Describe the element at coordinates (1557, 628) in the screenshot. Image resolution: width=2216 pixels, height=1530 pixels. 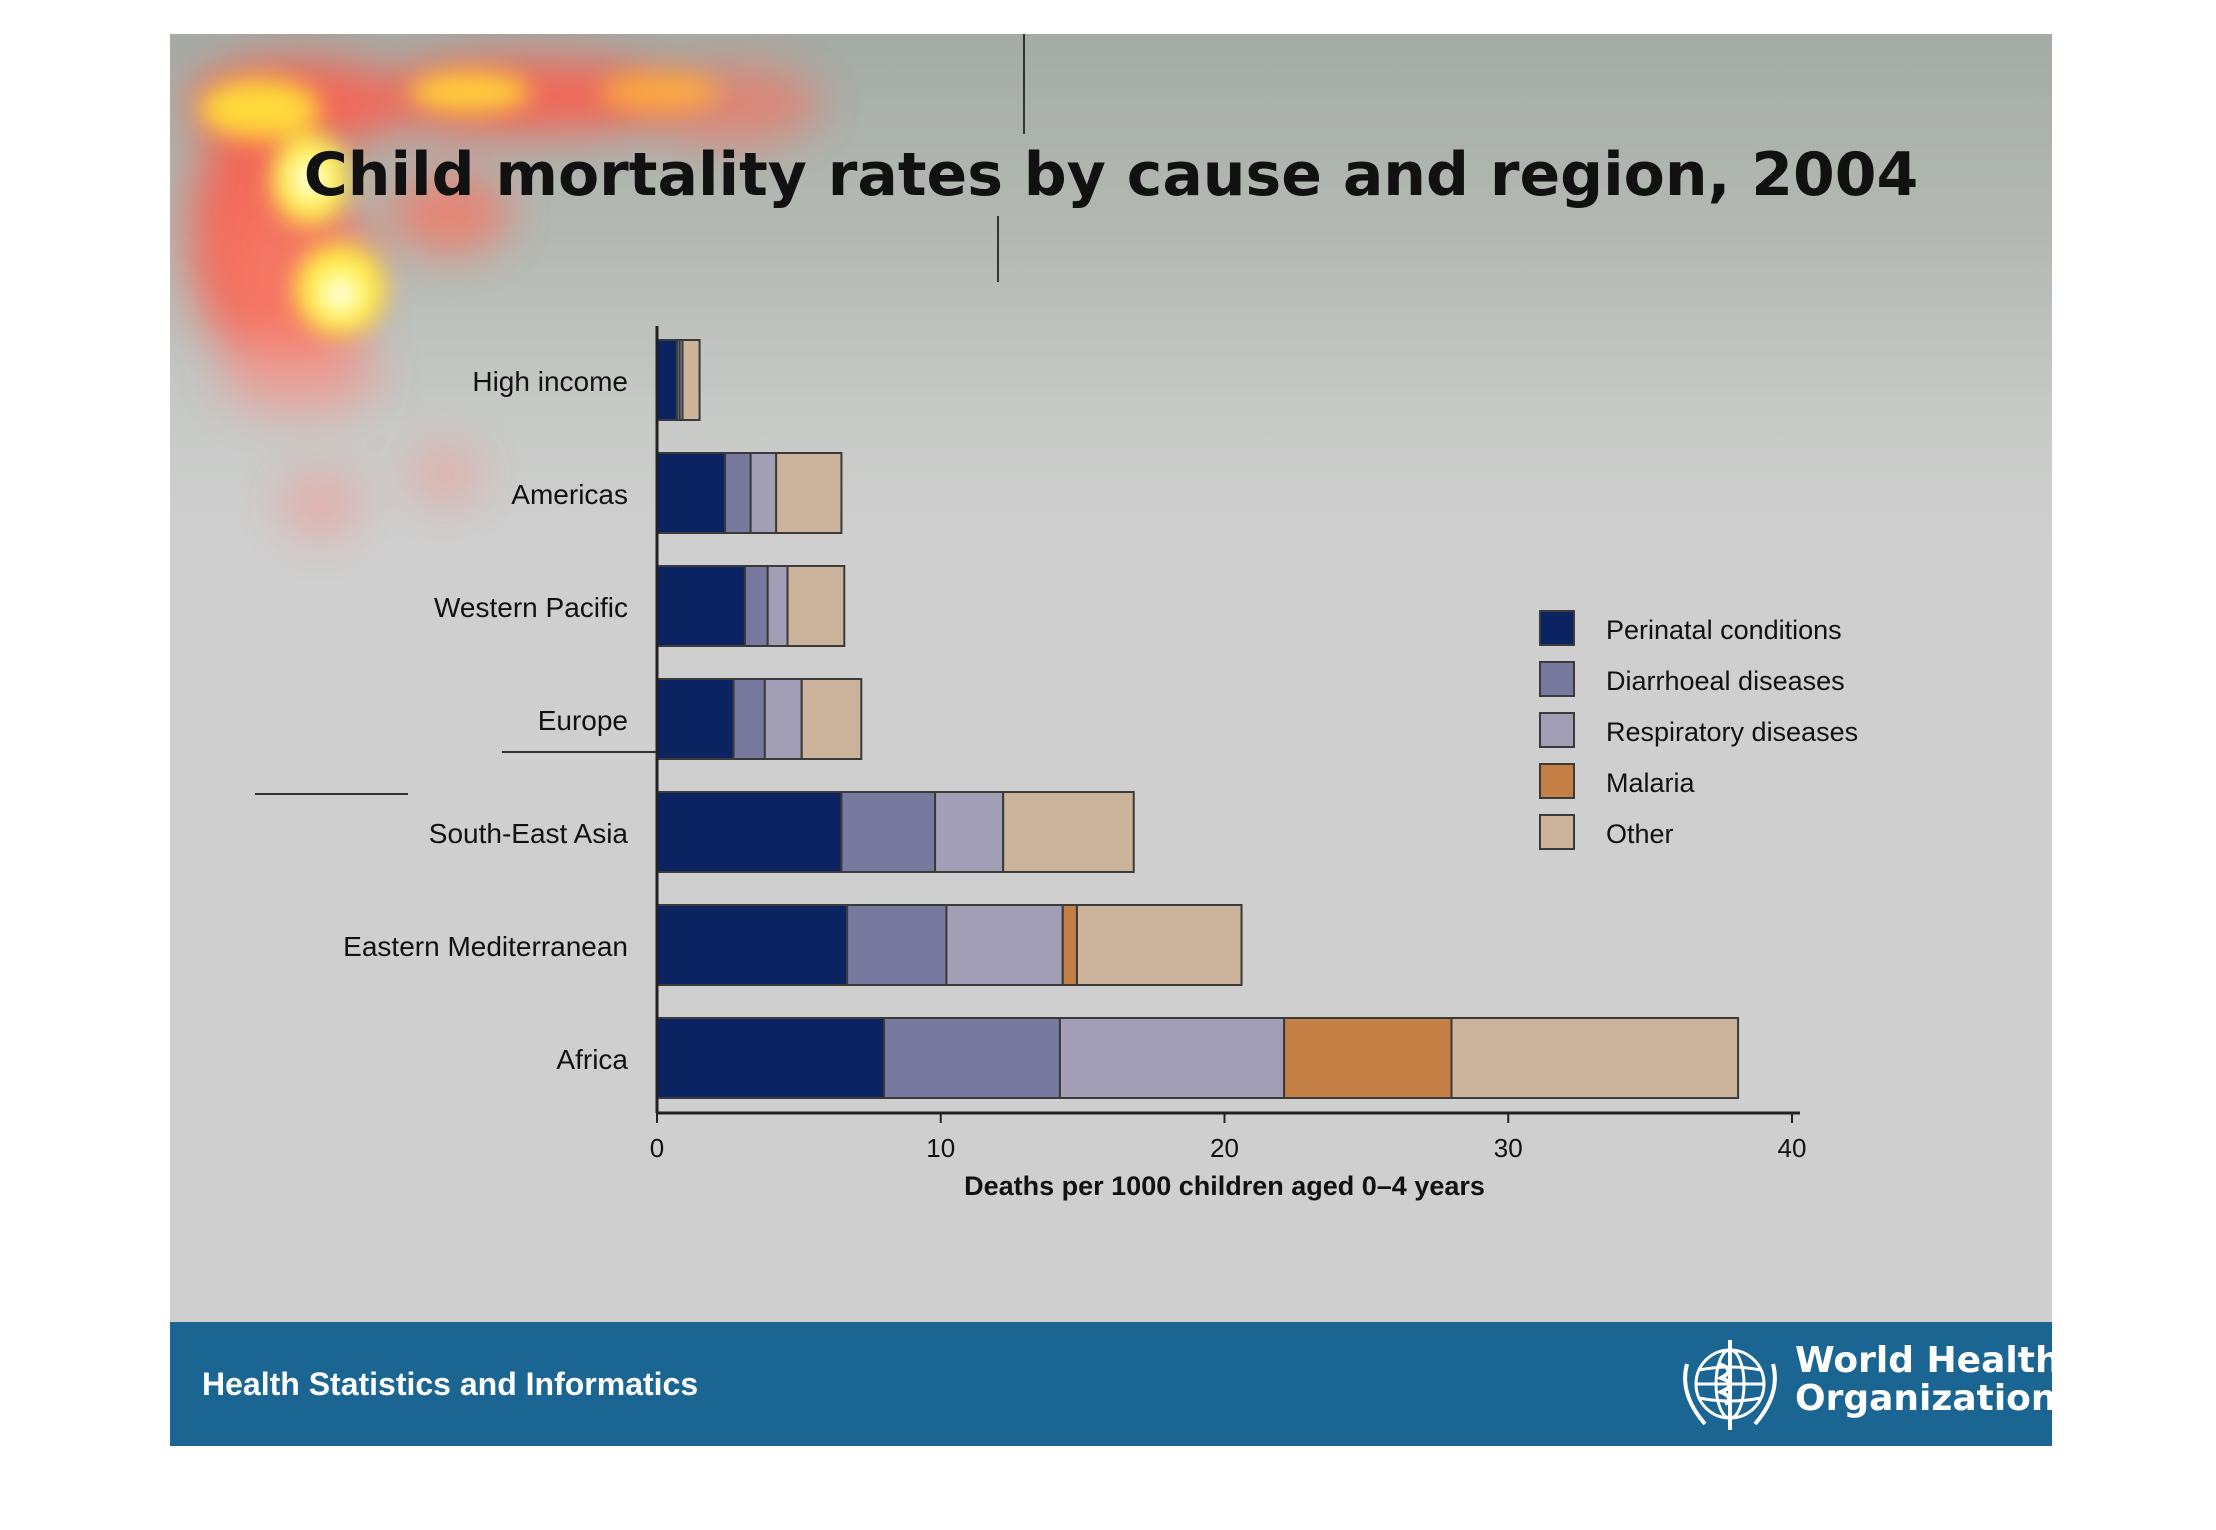
I see `legend-swatch-perinatal-conditions` at that location.